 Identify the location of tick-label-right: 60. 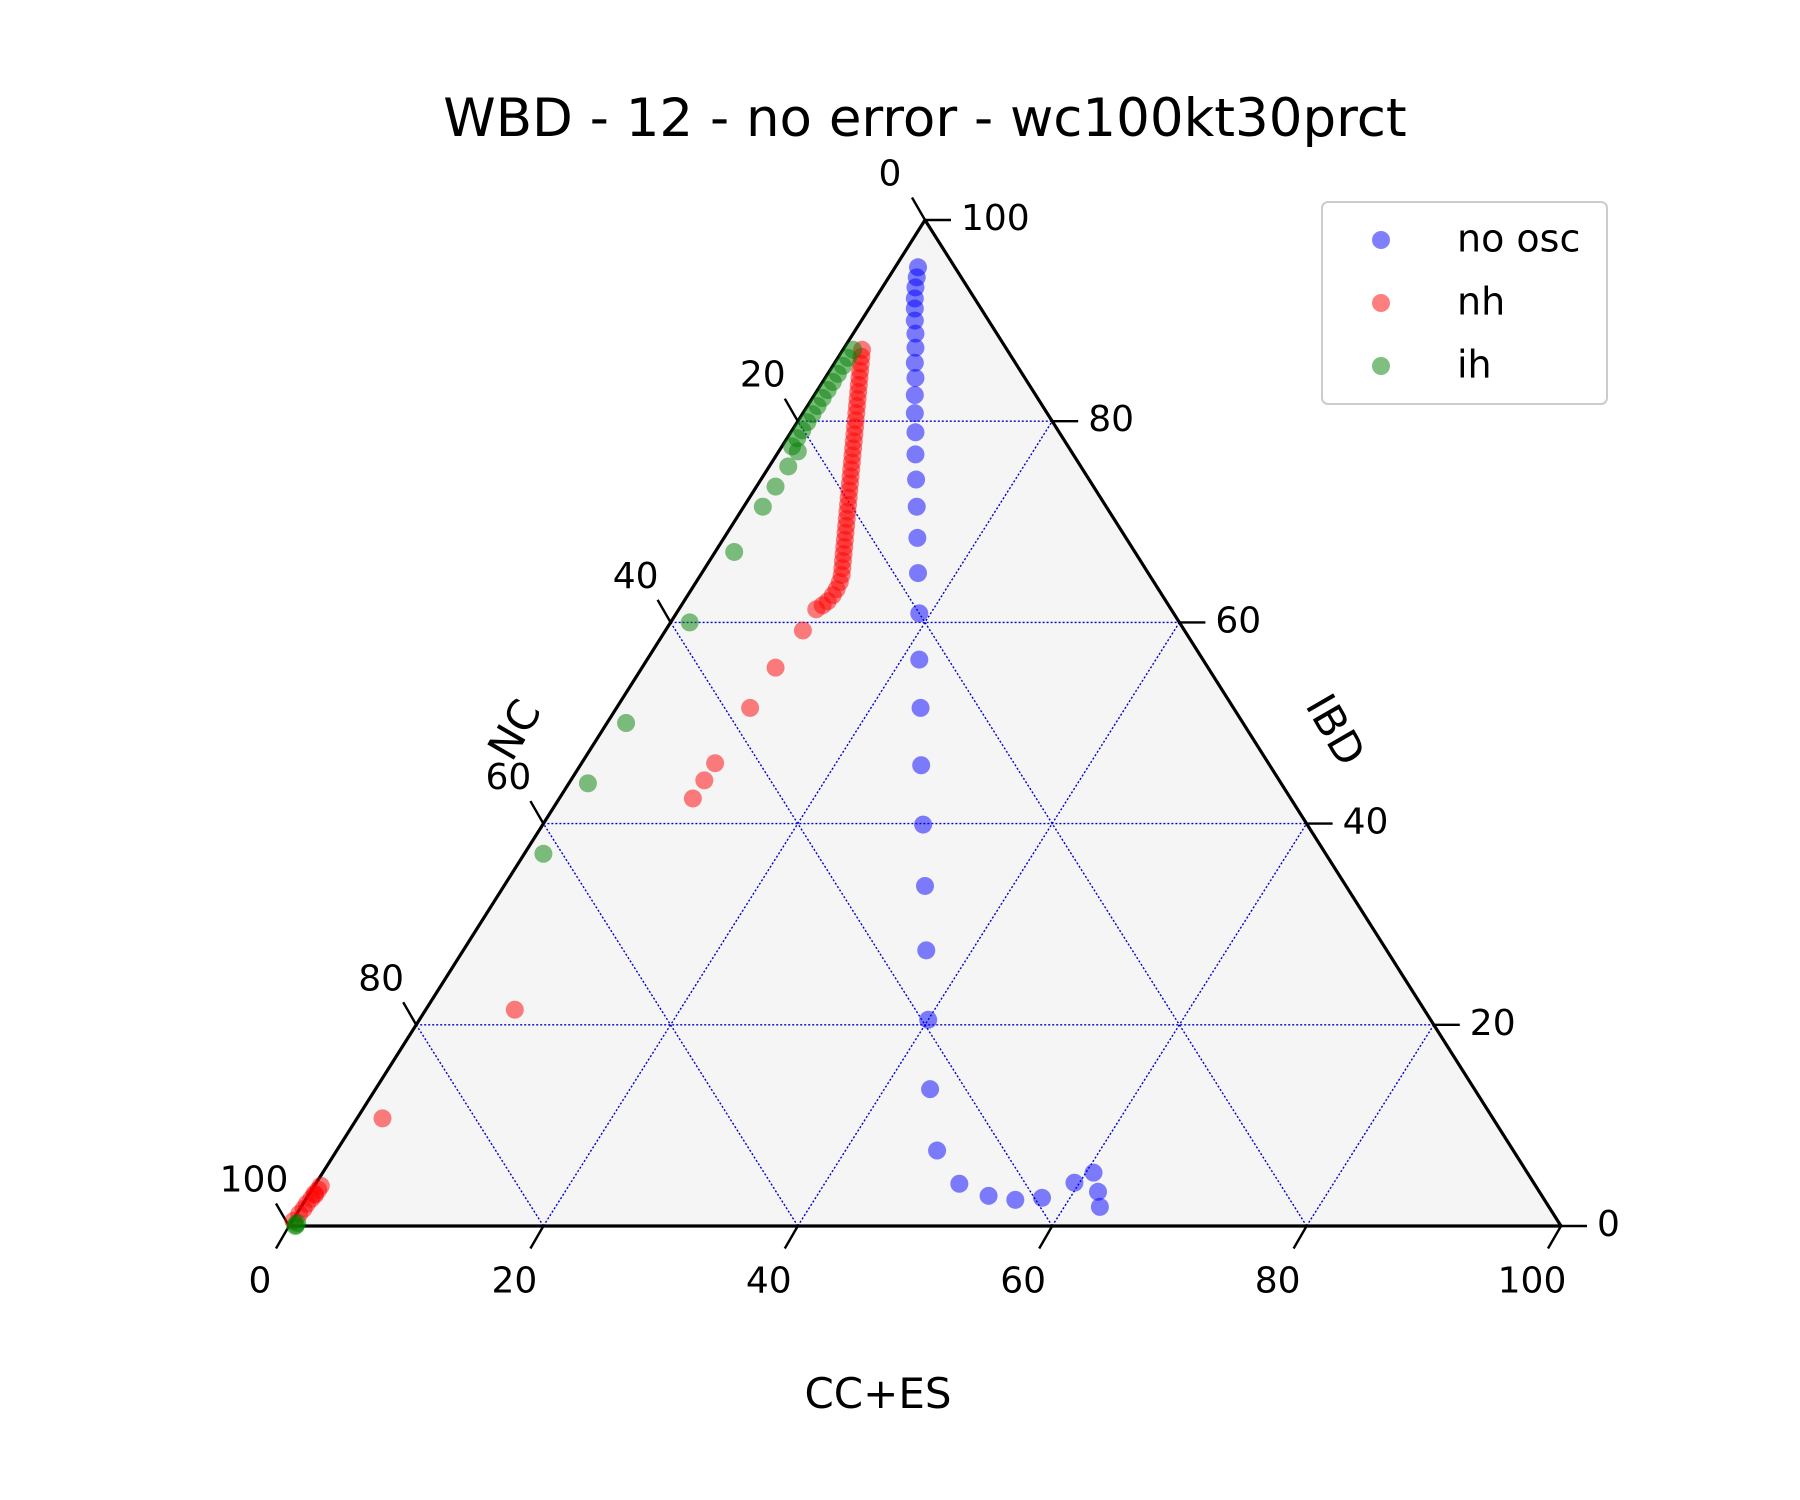
(1238, 620).